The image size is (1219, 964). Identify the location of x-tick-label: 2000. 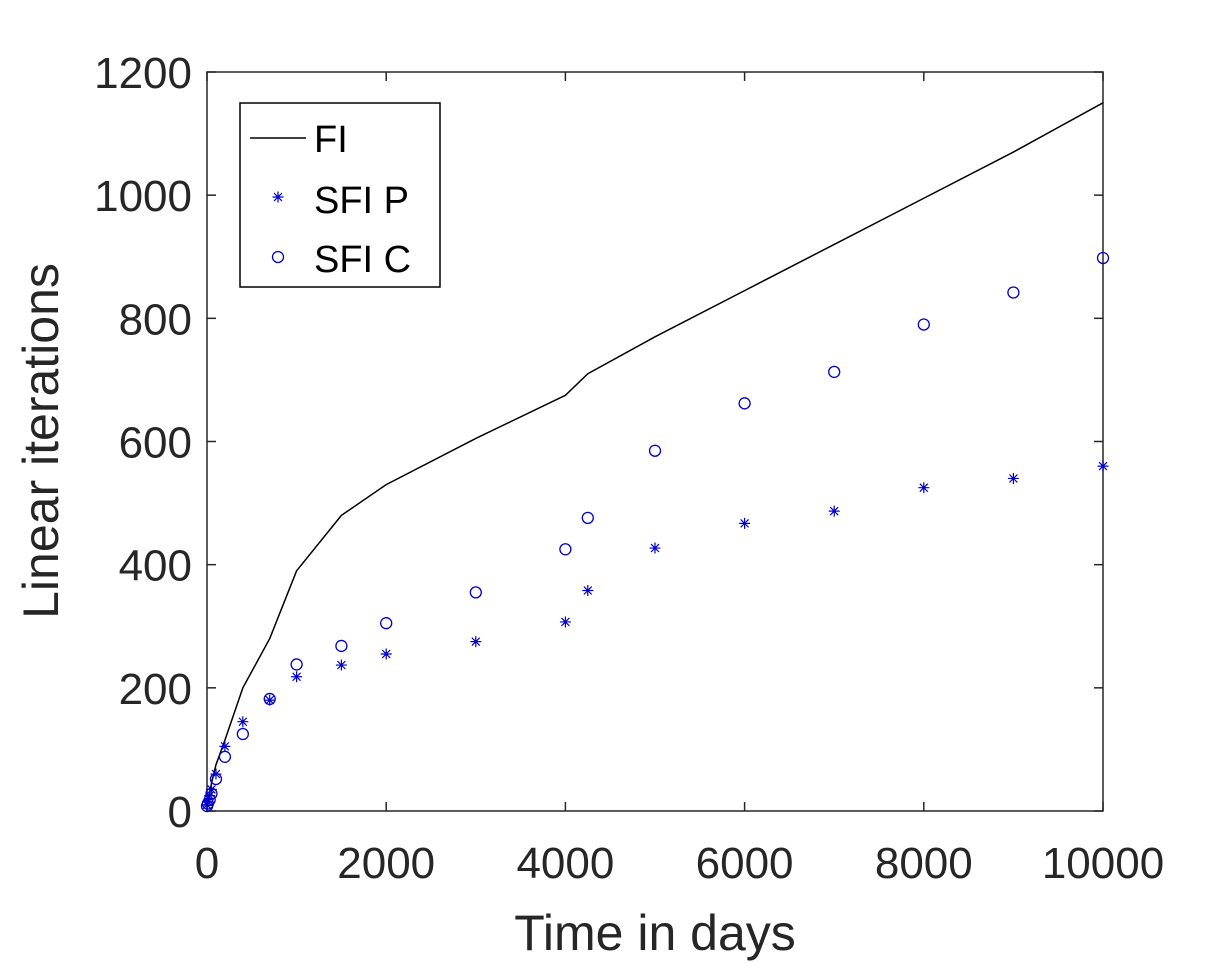
(386, 863).